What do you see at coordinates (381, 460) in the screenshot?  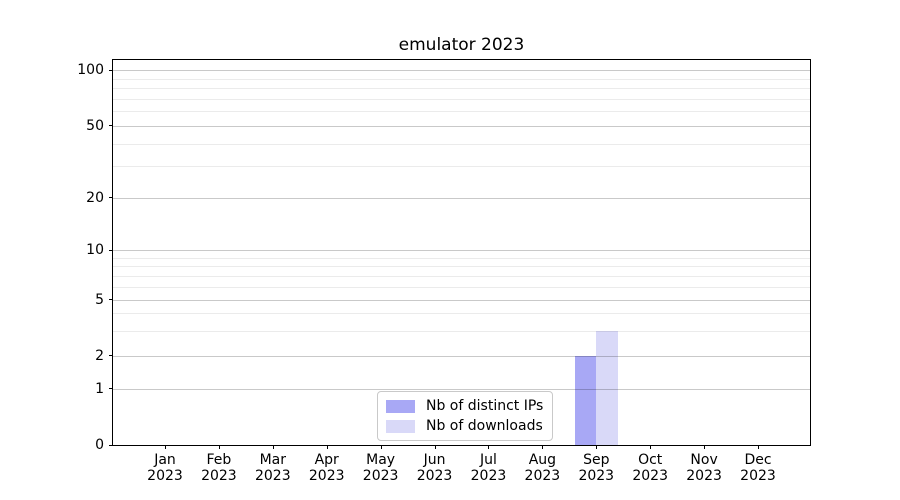 I see `x-tick-month: May` at bounding box center [381, 460].